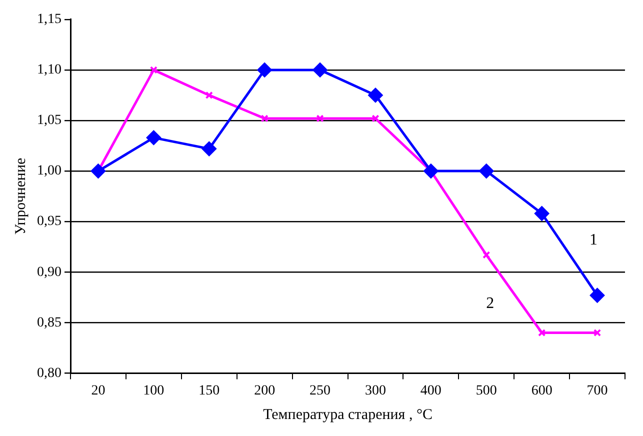 The image size is (643, 436). What do you see at coordinates (49, 322) in the screenshot?
I see `y-tick-label: 0,85` at bounding box center [49, 322].